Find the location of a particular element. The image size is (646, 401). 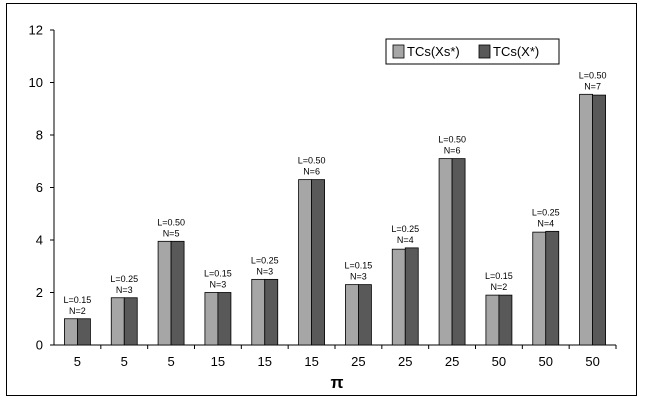

legend-box is located at coordinates (472, 51).